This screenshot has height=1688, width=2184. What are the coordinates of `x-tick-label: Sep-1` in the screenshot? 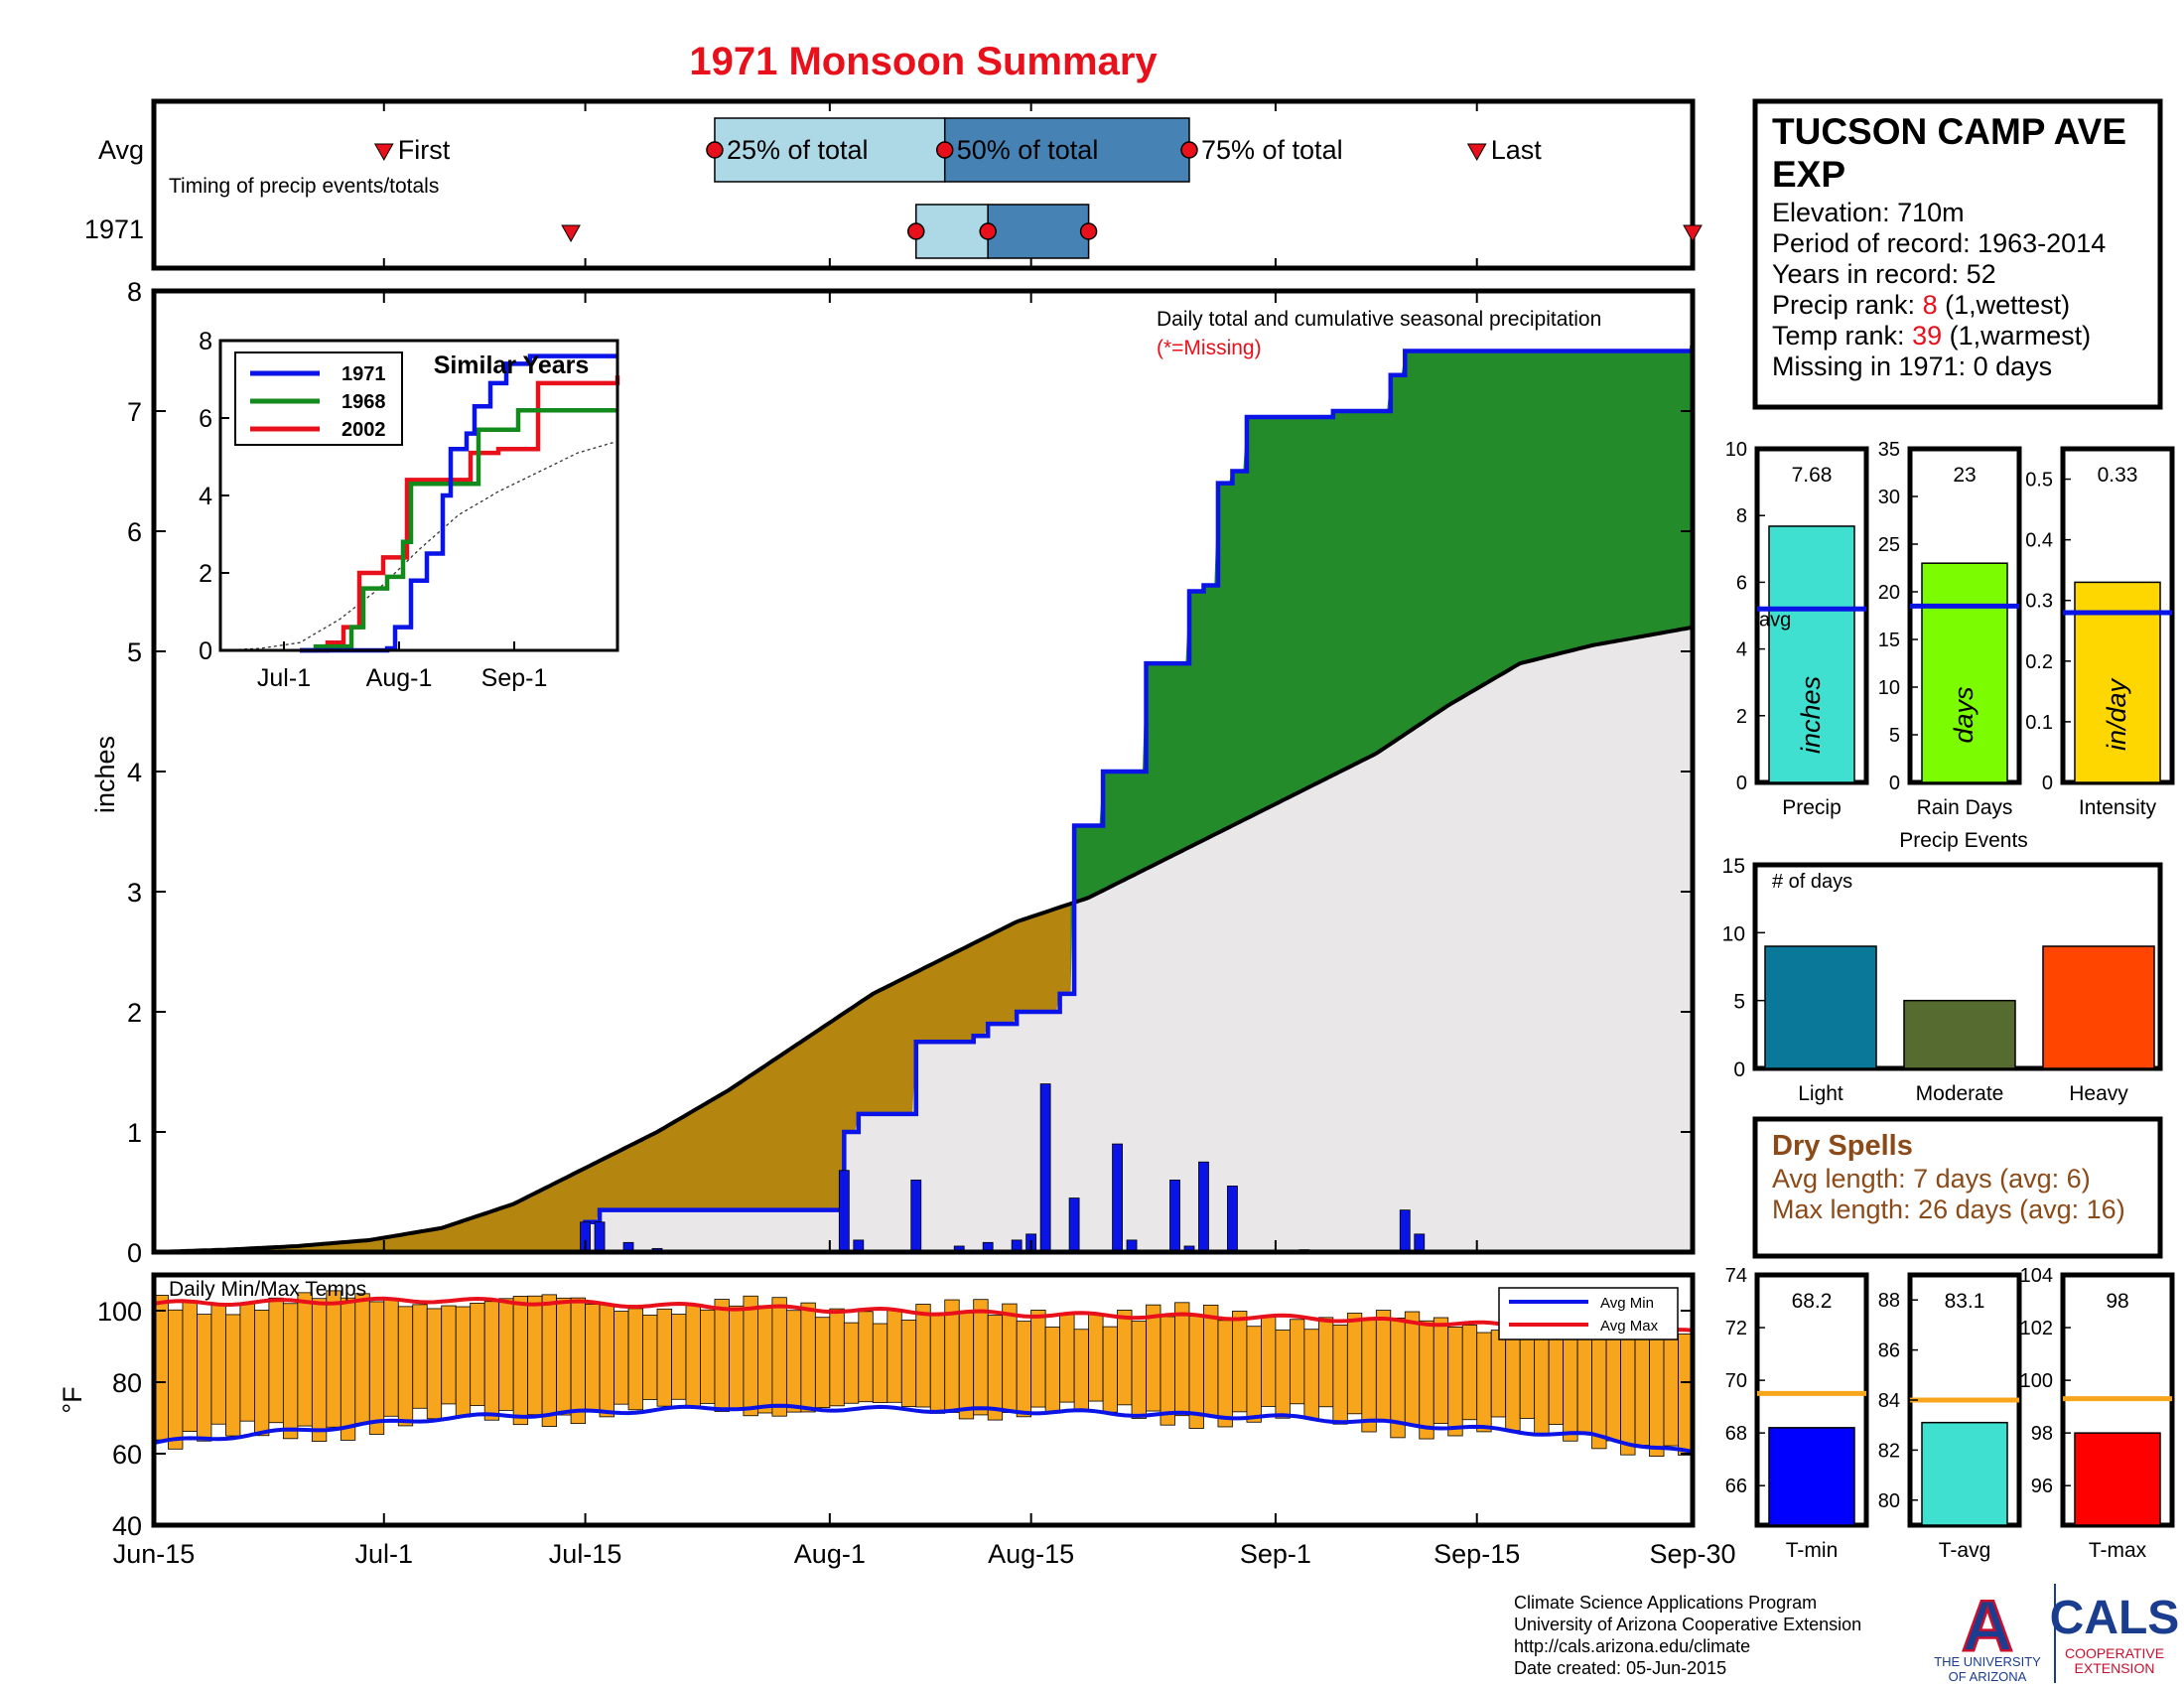 It's located at (1275, 1554).